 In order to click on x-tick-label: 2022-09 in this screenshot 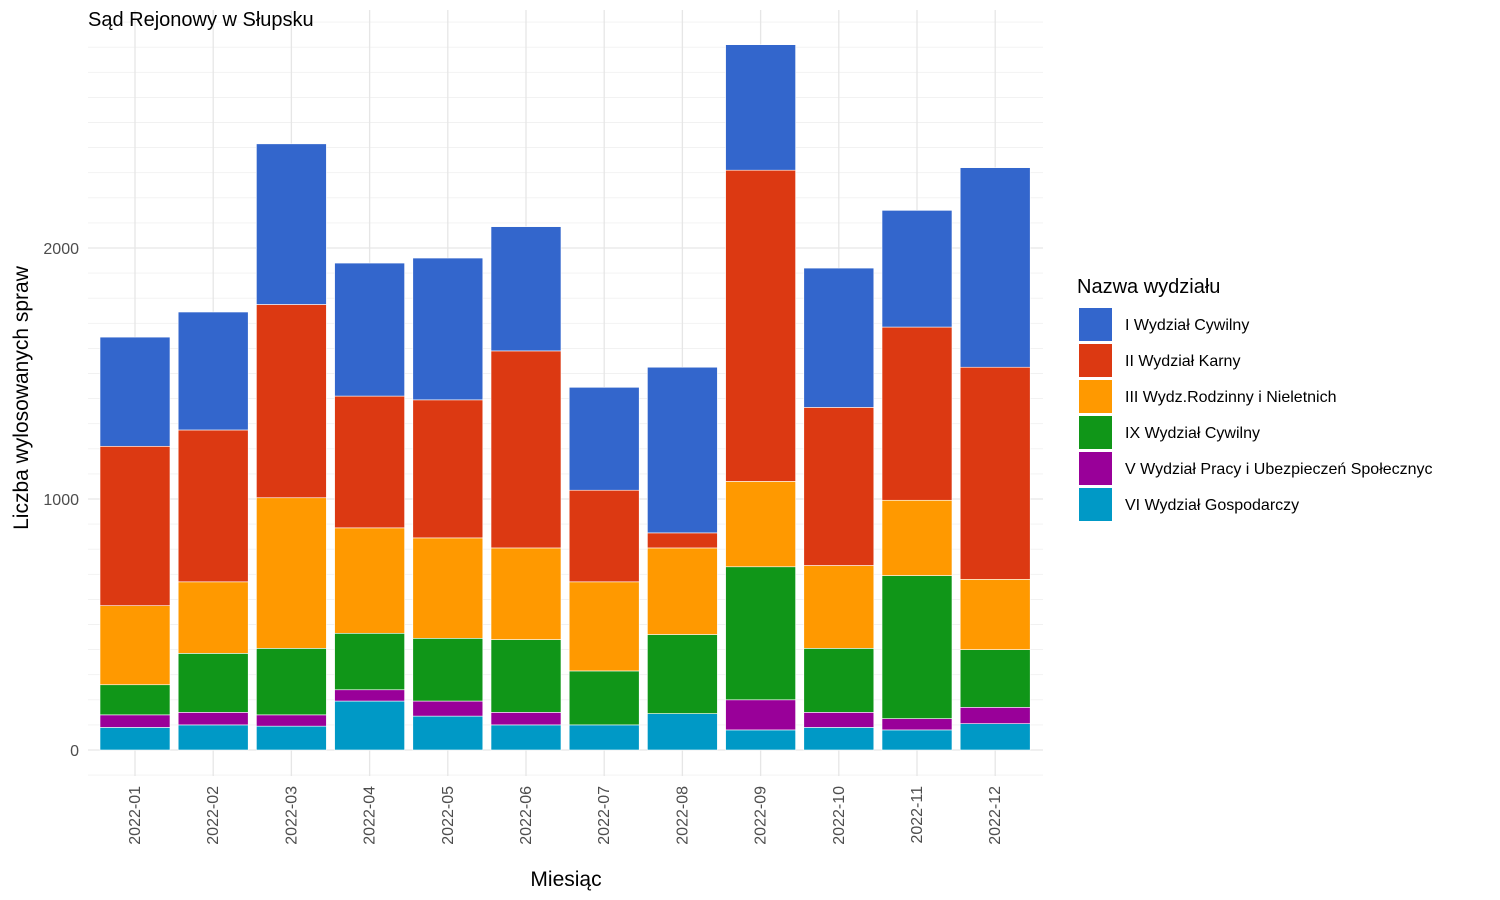, I will do `click(761, 815)`.